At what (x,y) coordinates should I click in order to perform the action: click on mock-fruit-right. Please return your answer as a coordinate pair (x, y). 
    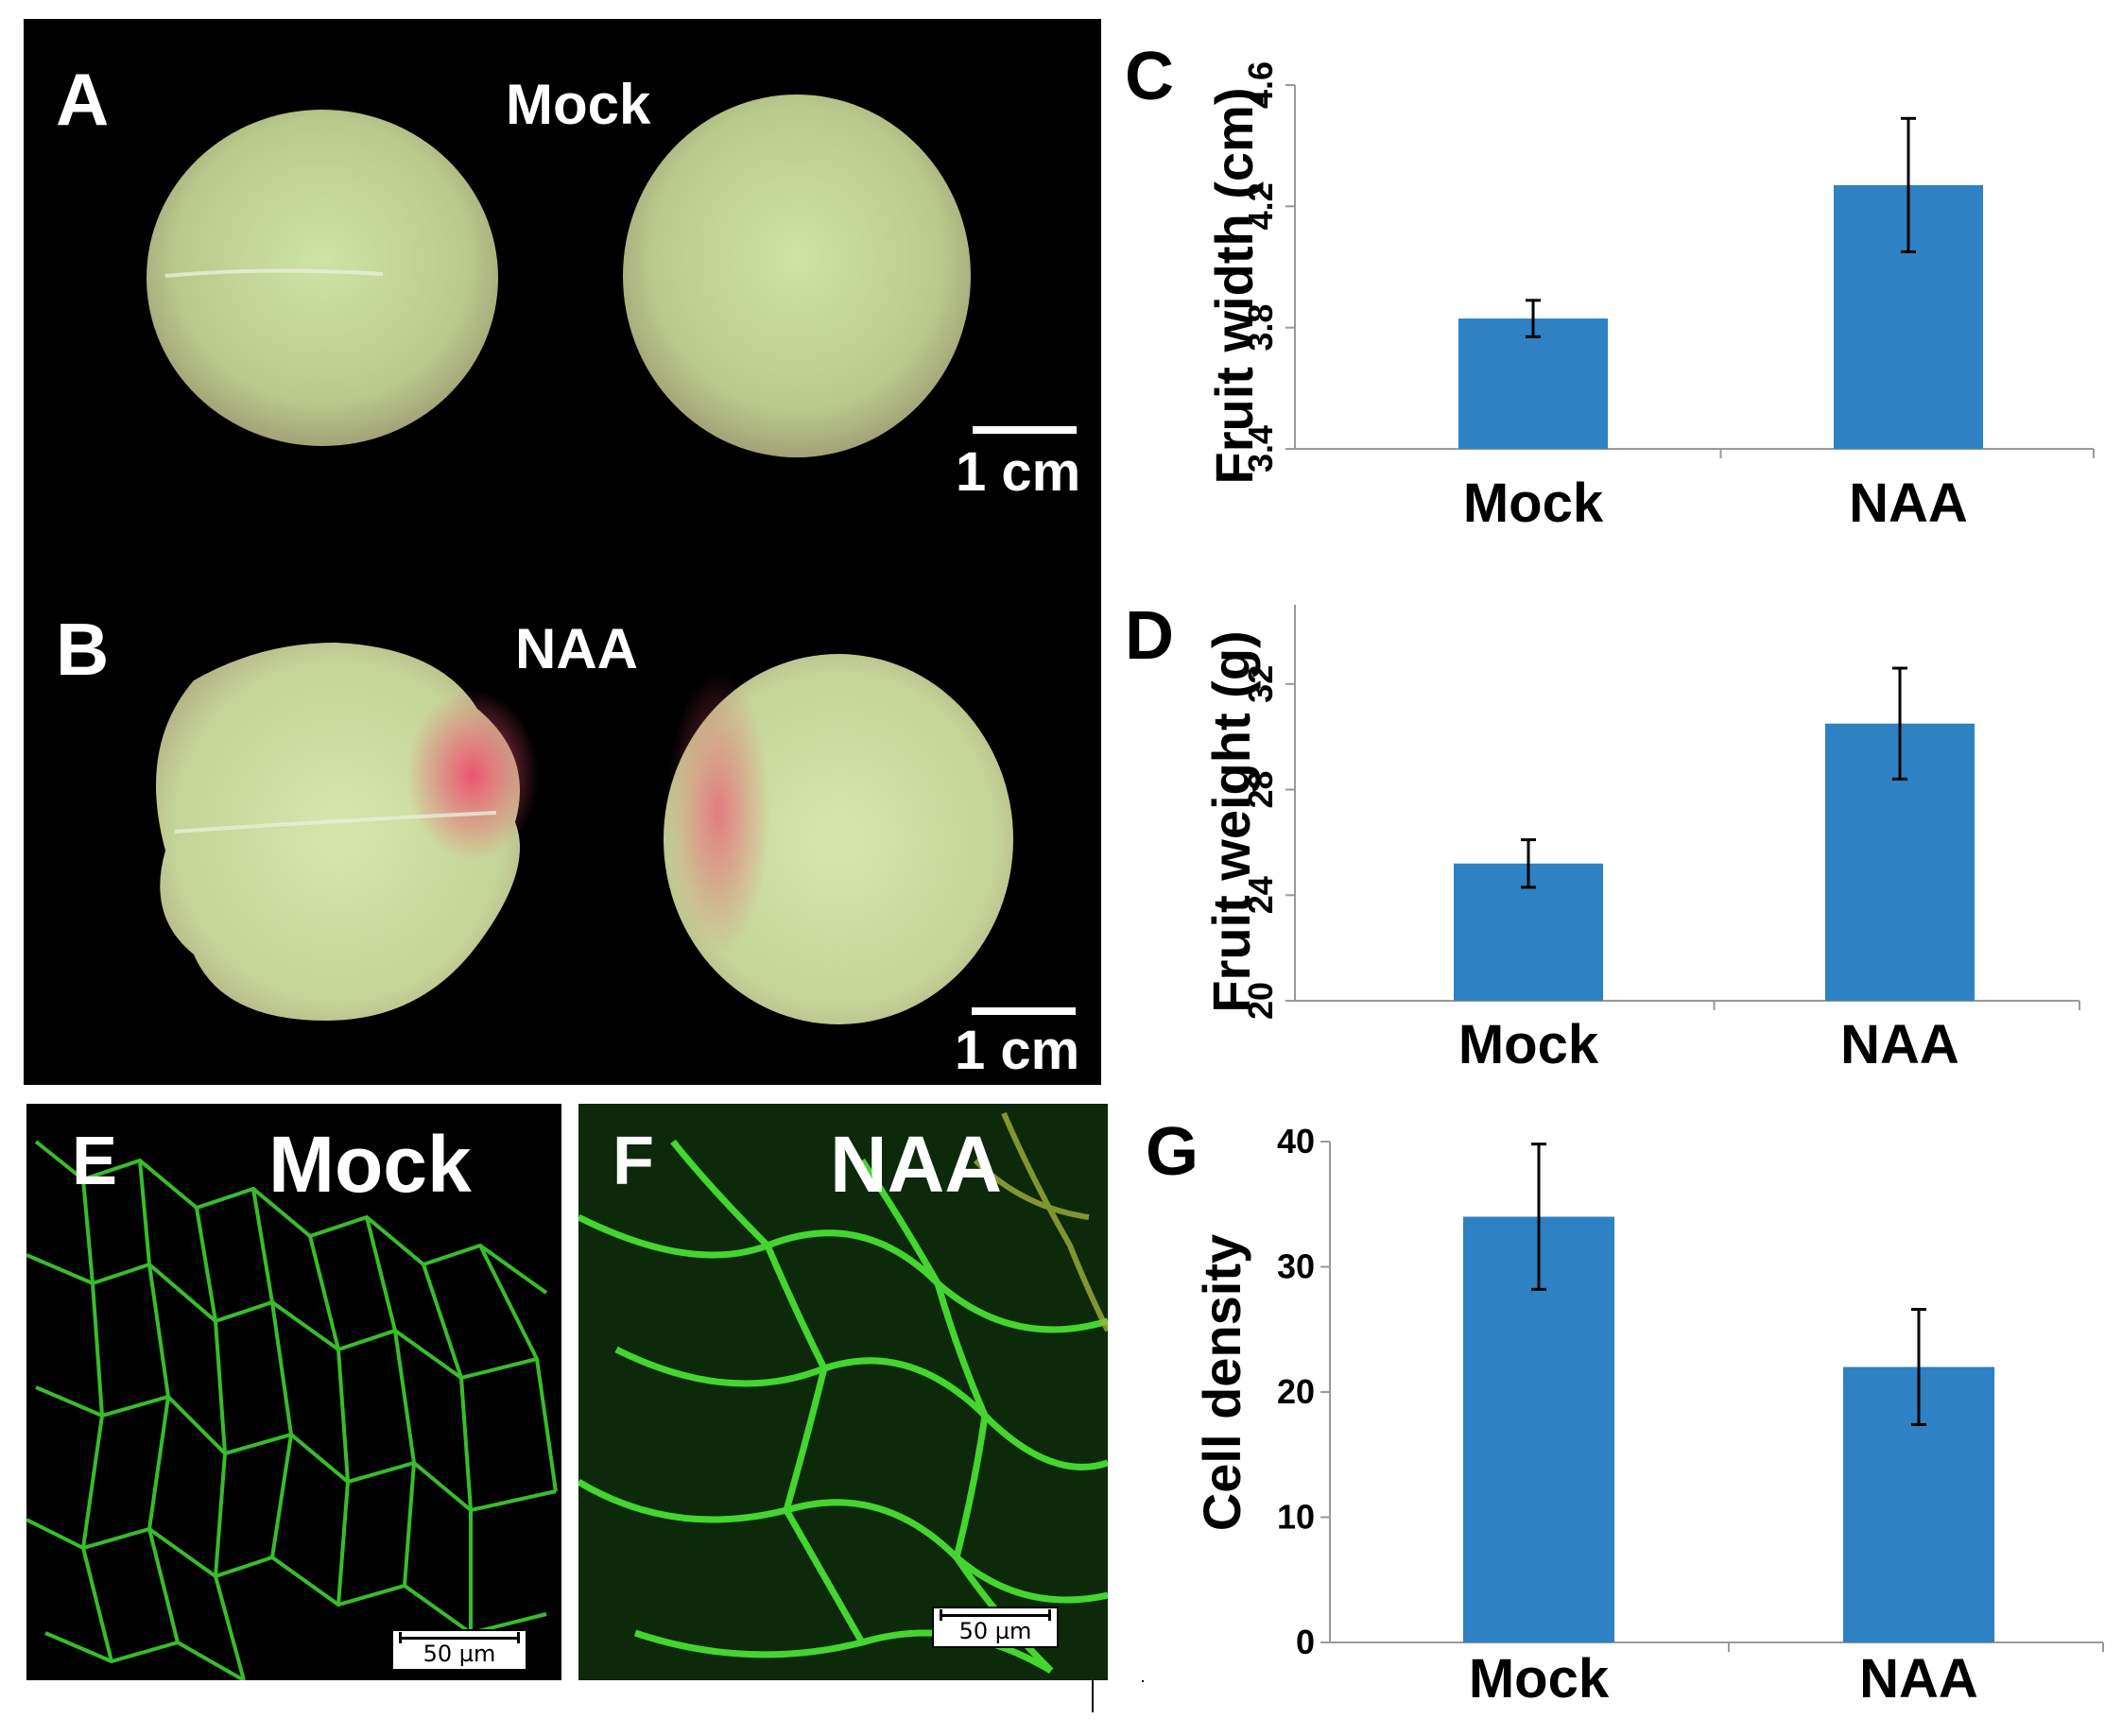
    Looking at the image, I should click on (797, 276).